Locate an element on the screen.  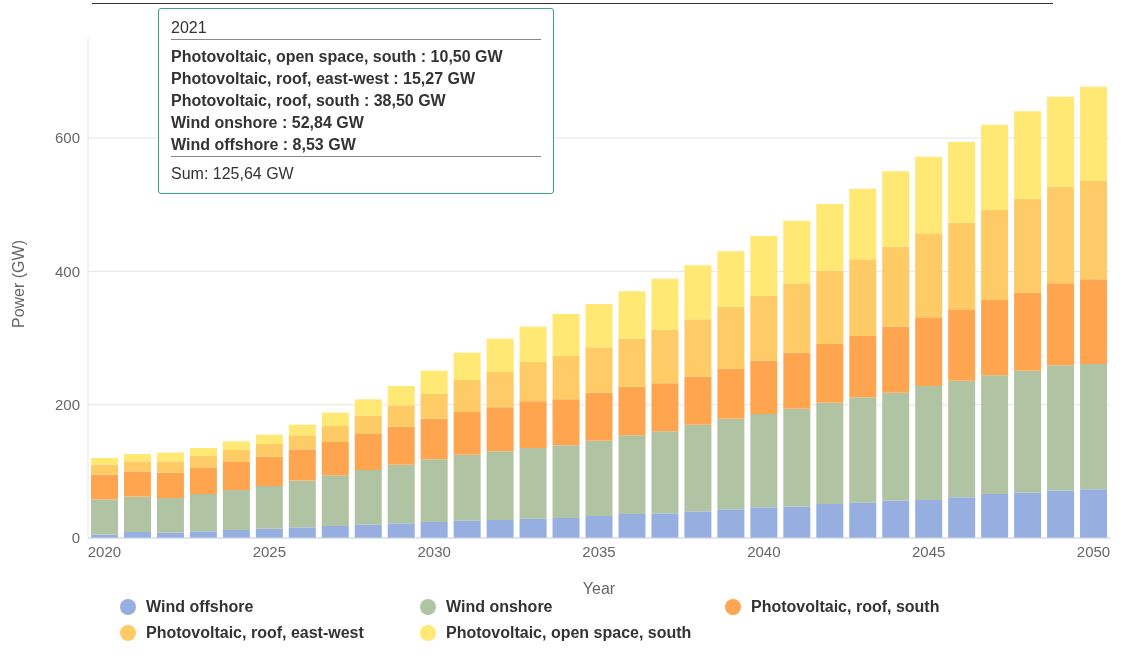
y-tick-label: 400 is located at coordinates (67, 271).